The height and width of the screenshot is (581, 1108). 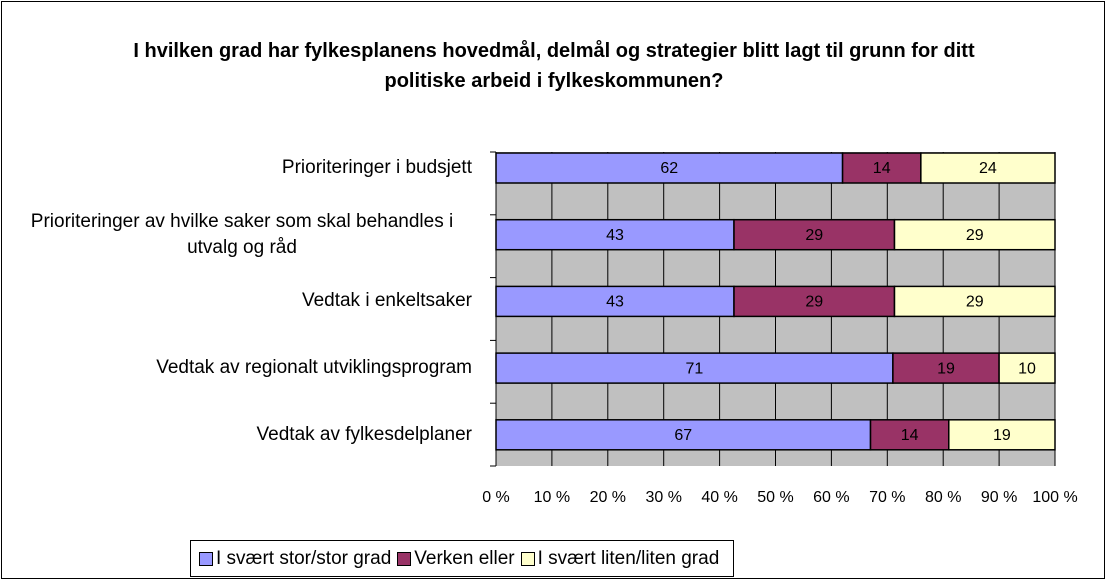 What do you see at coordinates (386, 301) in the screenshot?
I see `y-tick-label: Vedtak i enkeltsaker` at bounding box center [386, 301].